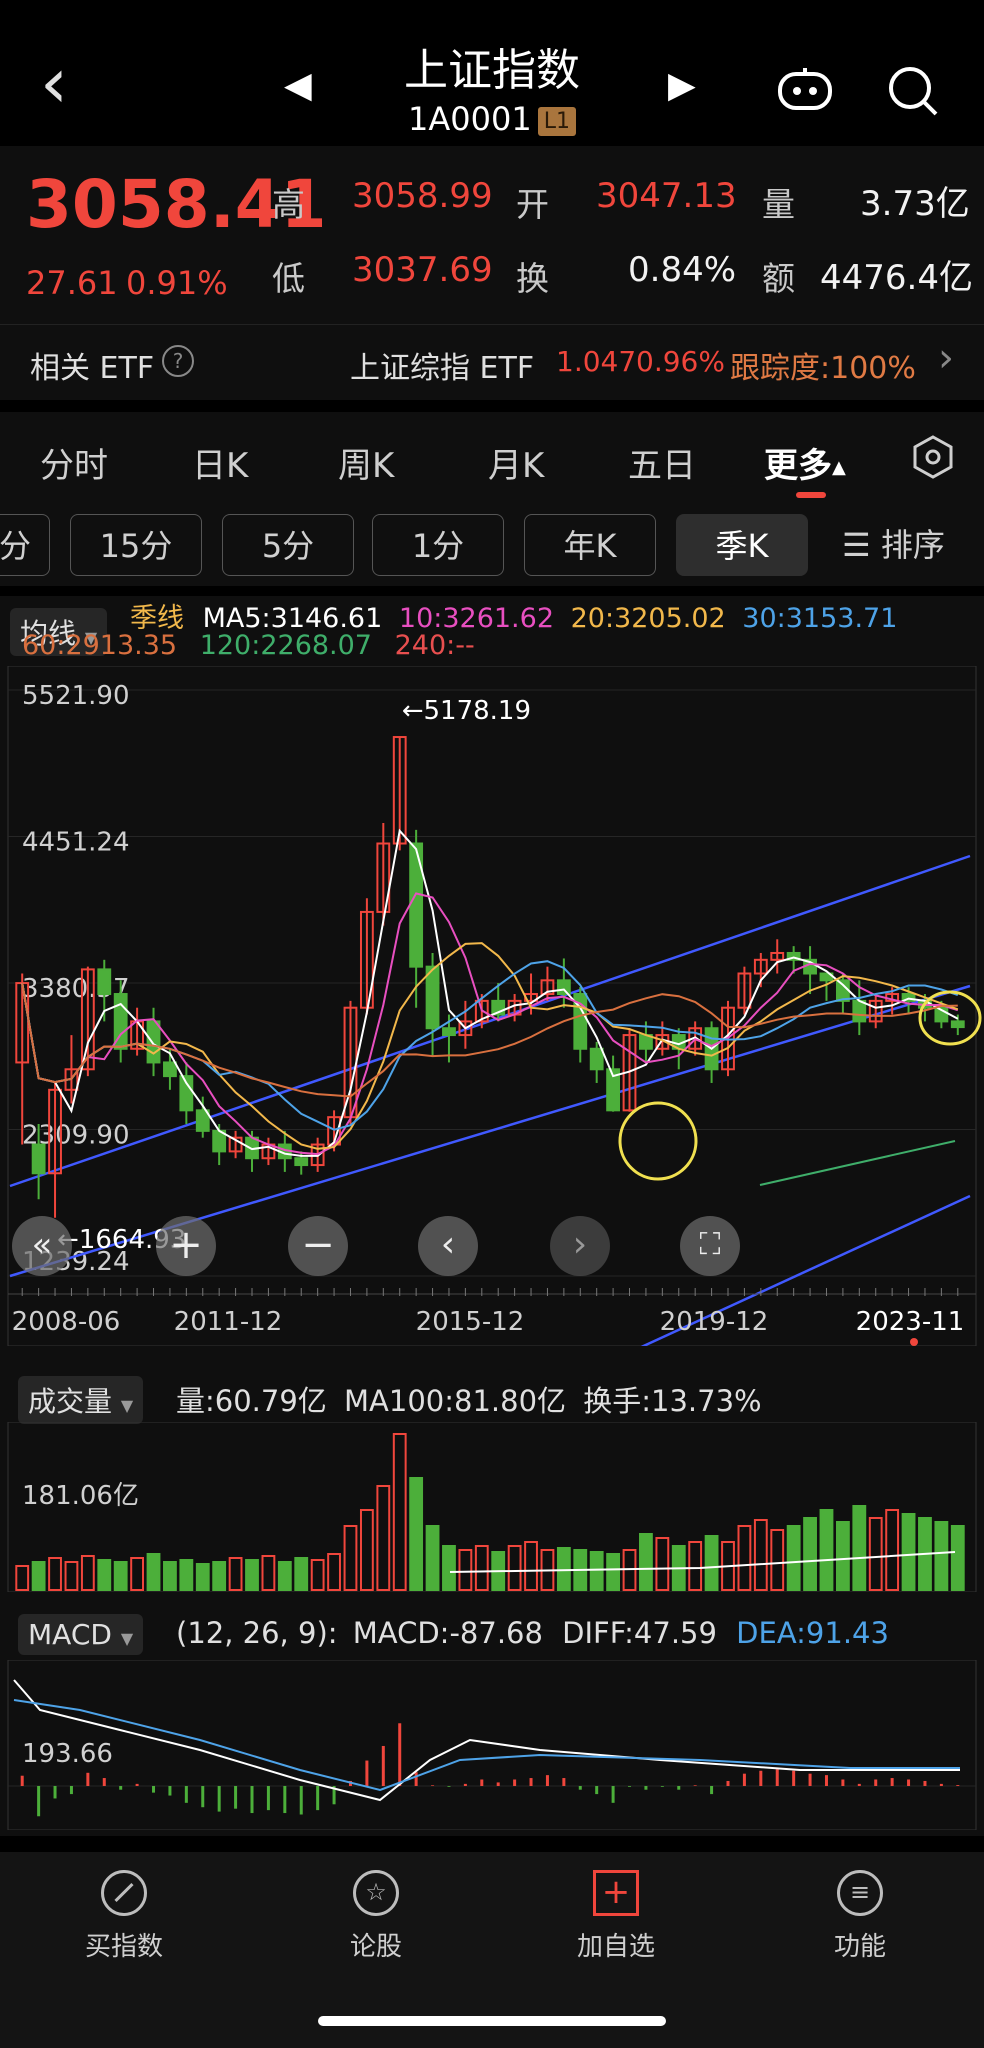 The height and width of the screenshot is (2048, 984). I want to click on period-selector: 分 15分 5分 1分 年K 季K ☰ 排序, so click(492, 547).